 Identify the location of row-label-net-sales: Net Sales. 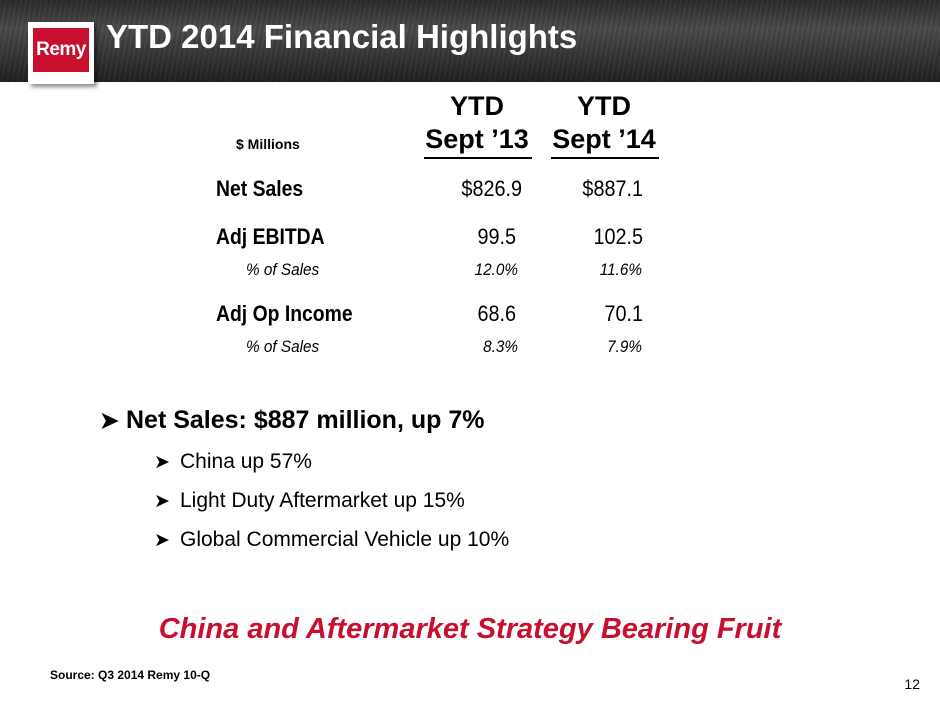
(260, 188).